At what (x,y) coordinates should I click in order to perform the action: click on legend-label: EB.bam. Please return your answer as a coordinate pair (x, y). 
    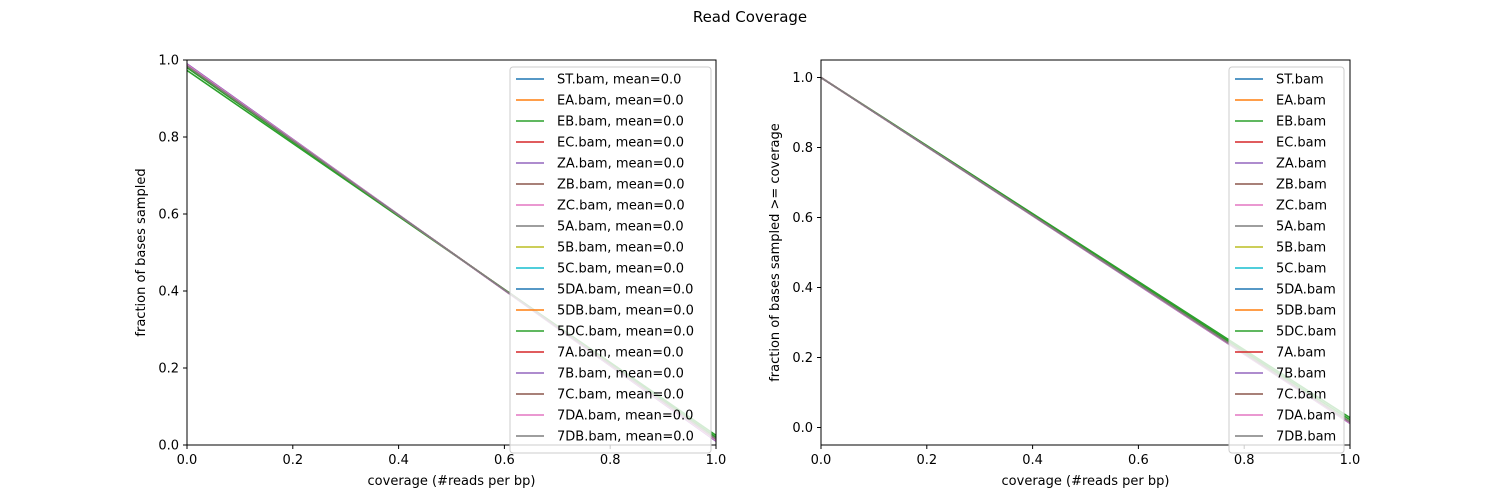
    Looking at the image, I should click on (1301, 122).